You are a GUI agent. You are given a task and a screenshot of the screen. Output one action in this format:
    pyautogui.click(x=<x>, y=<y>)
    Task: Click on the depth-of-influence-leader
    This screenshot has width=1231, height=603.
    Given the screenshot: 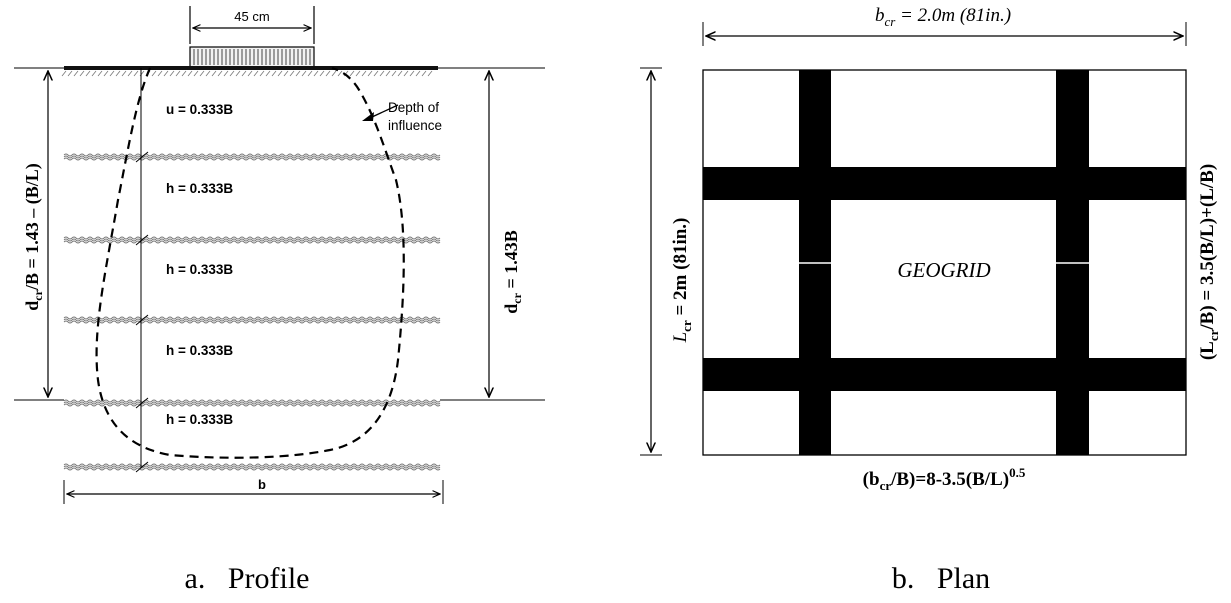 What is the action you would take?
    pyautogui.click(x=385, y=111)
    